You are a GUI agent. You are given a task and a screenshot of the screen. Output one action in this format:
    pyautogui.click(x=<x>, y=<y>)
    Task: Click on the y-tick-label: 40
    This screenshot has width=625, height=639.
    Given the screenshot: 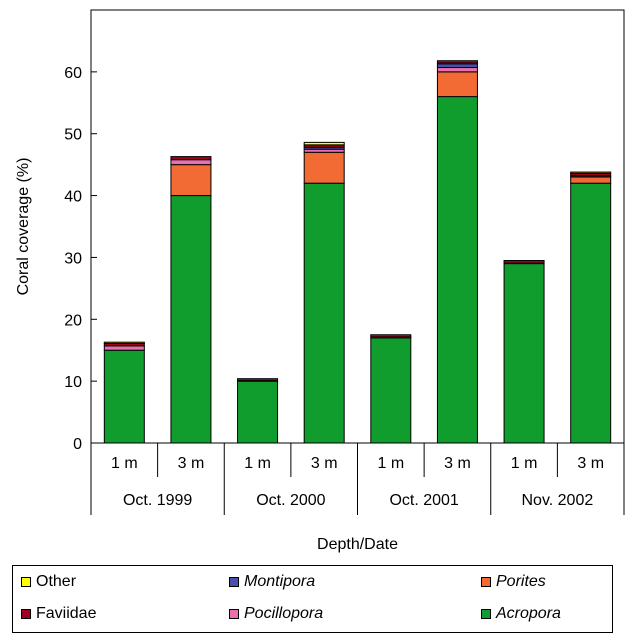 What is the action you would take?
    pyautogui.click(x=73, y=197)
    